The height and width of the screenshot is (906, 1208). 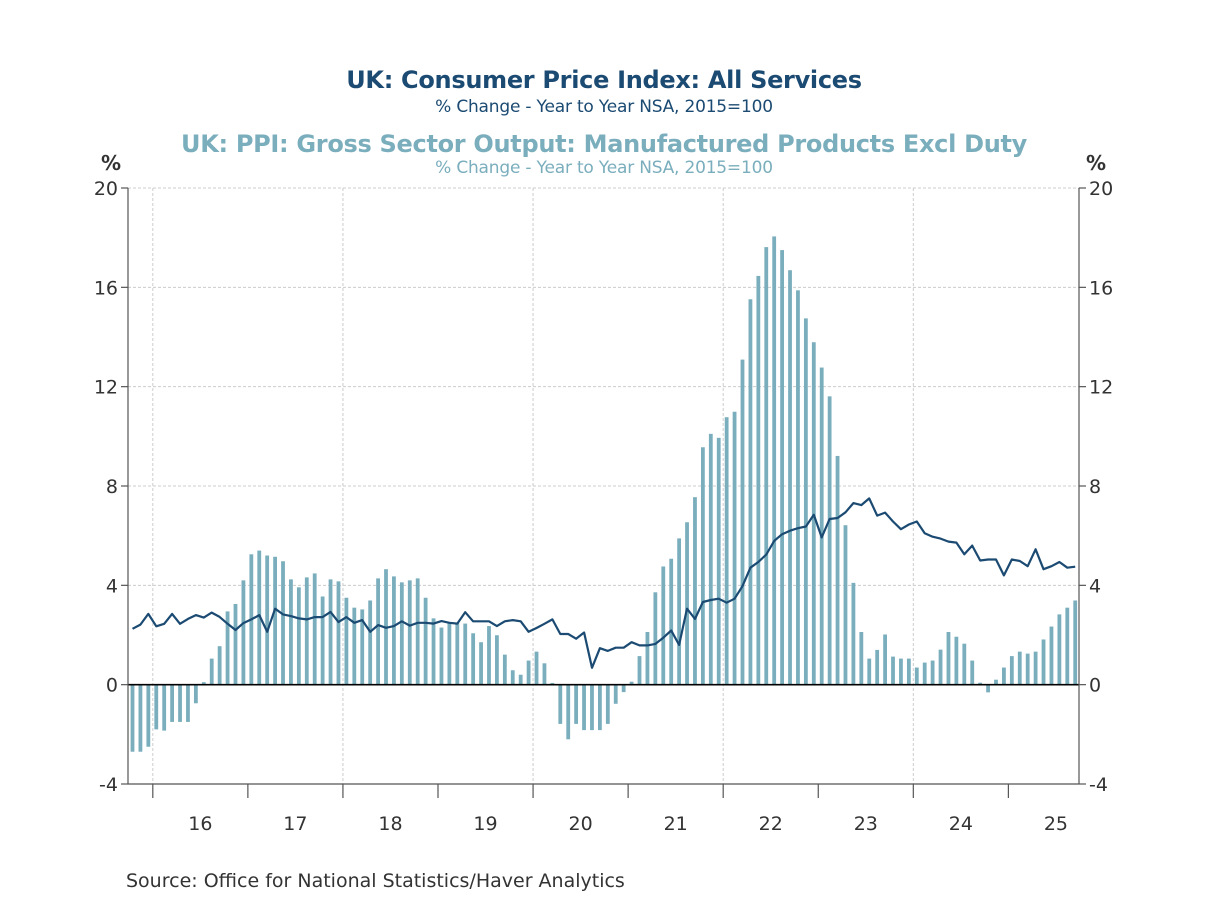 What do you see at coordinates (1101, 388) in the screenshot?
I see `right-y-tick-label: 12` at bounding box center [1101, 388].